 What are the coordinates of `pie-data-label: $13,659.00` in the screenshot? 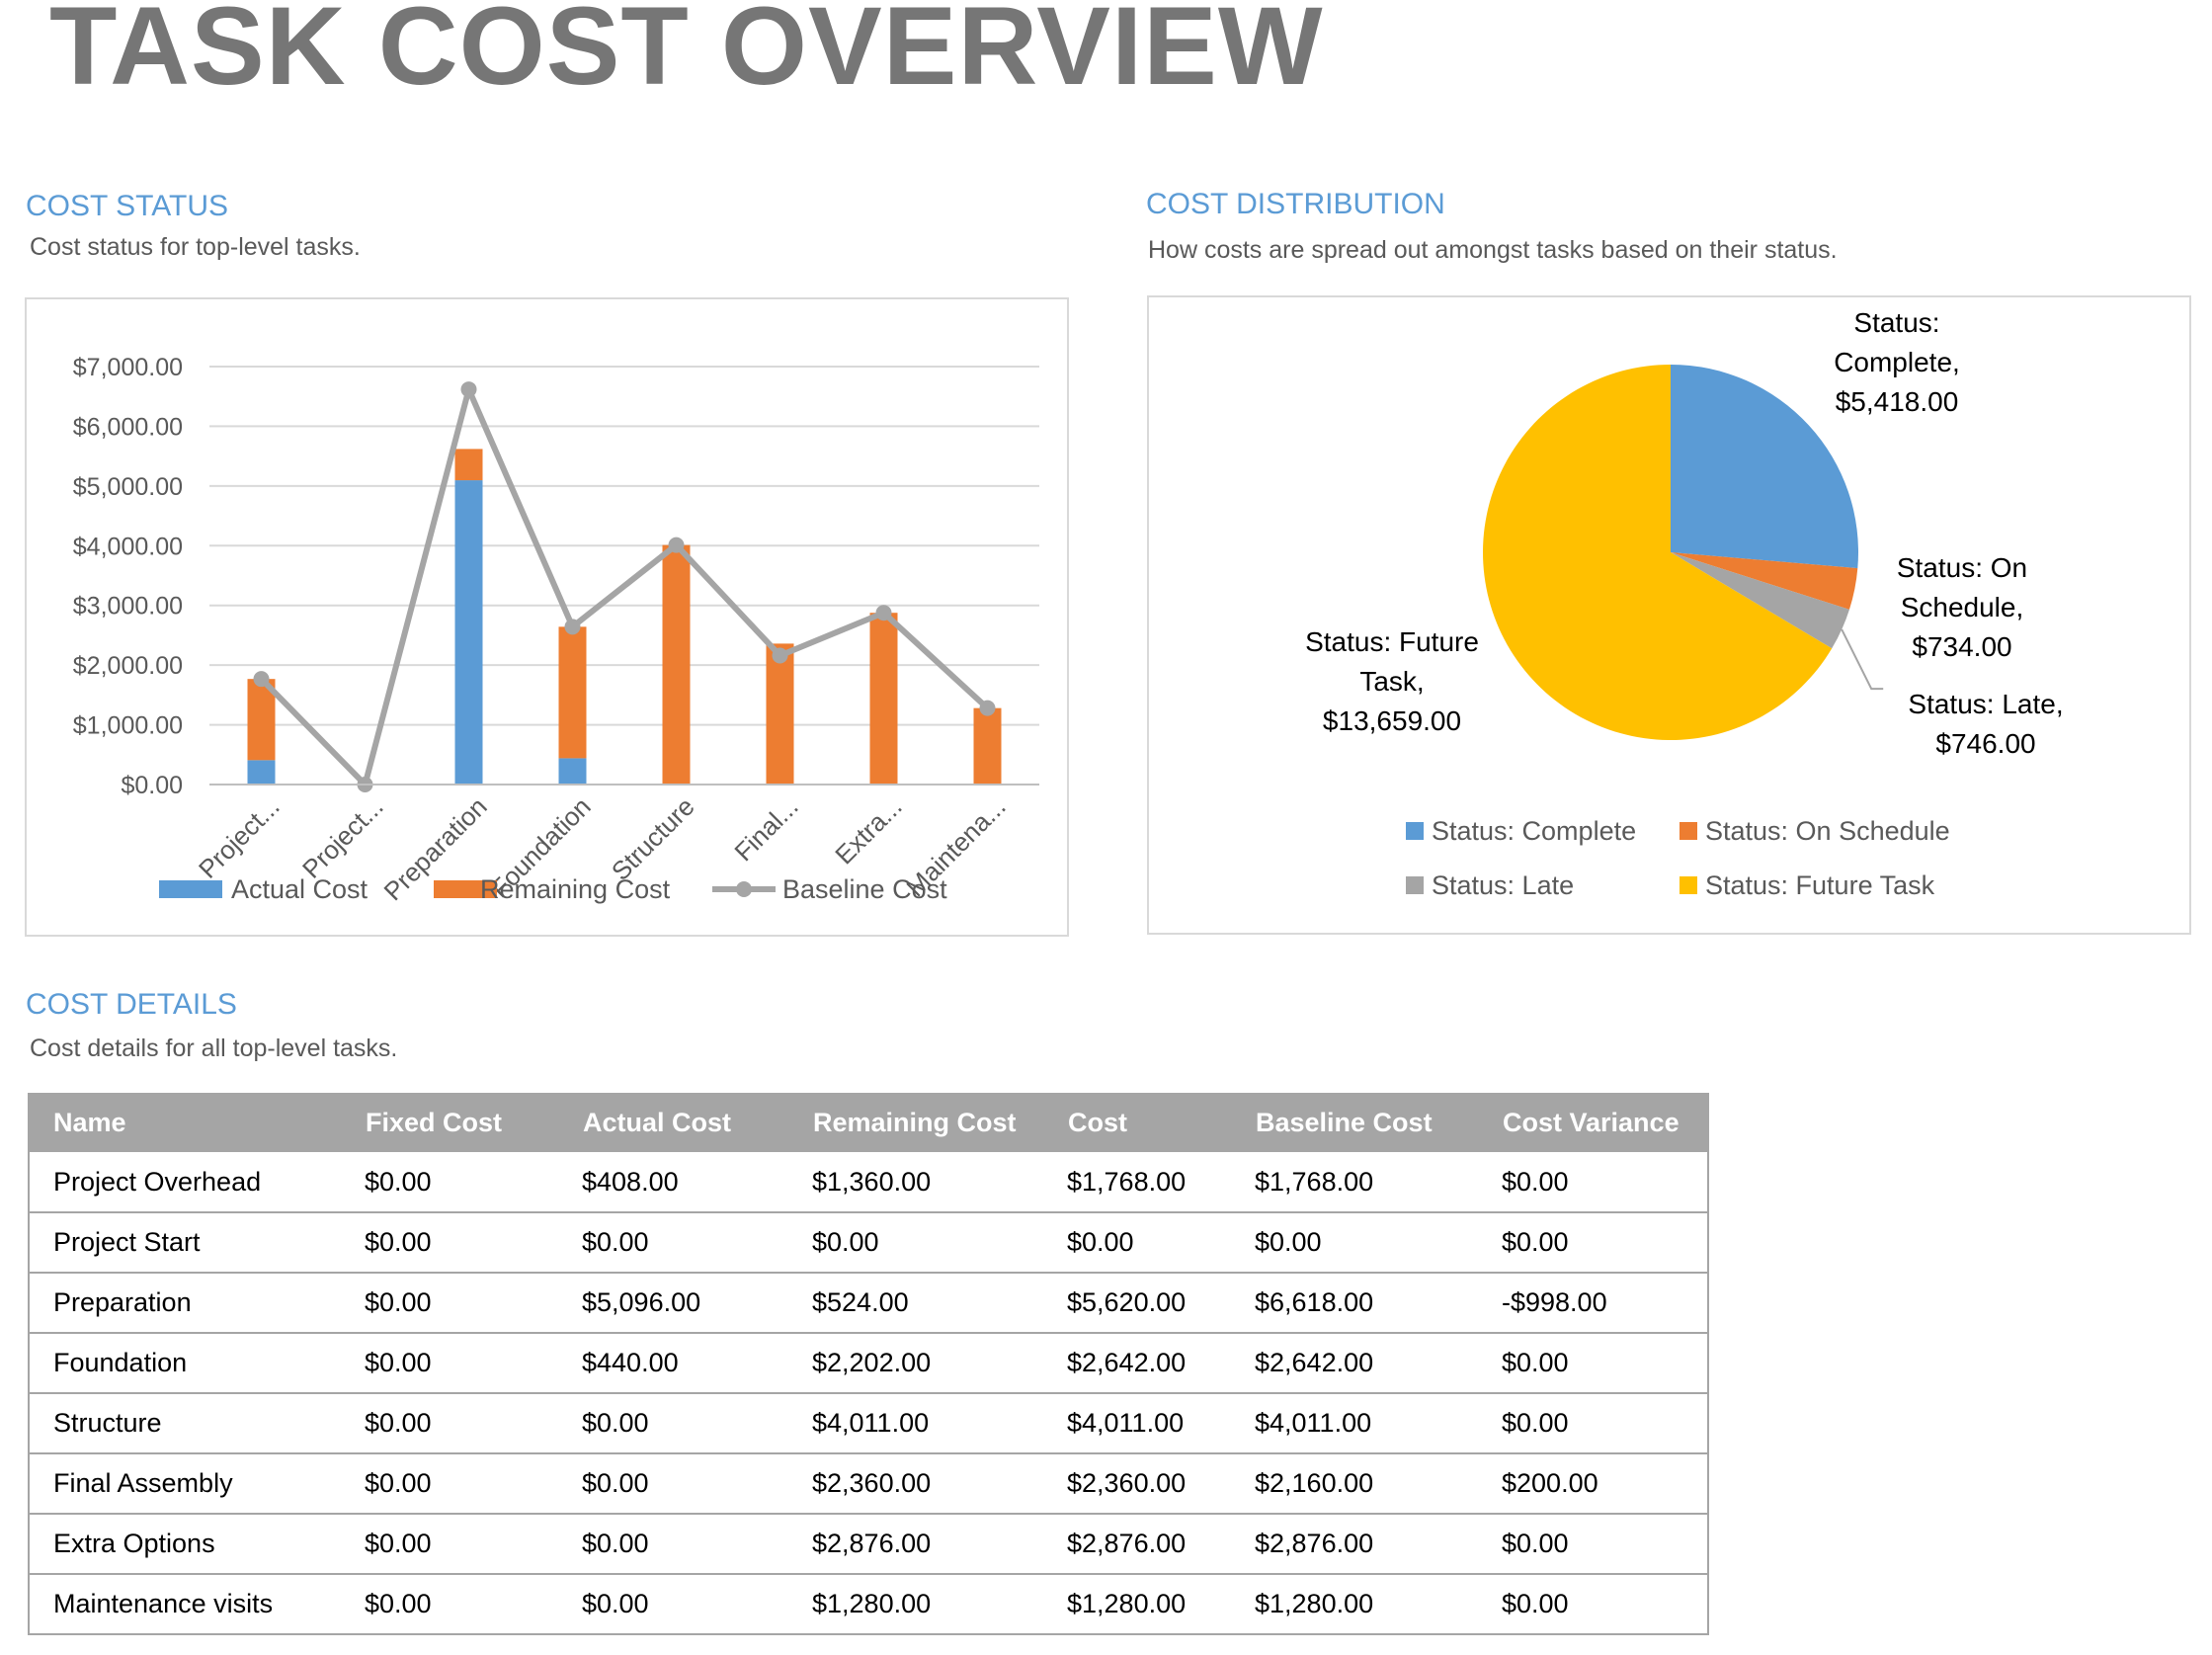 It's located at (1392, 720).